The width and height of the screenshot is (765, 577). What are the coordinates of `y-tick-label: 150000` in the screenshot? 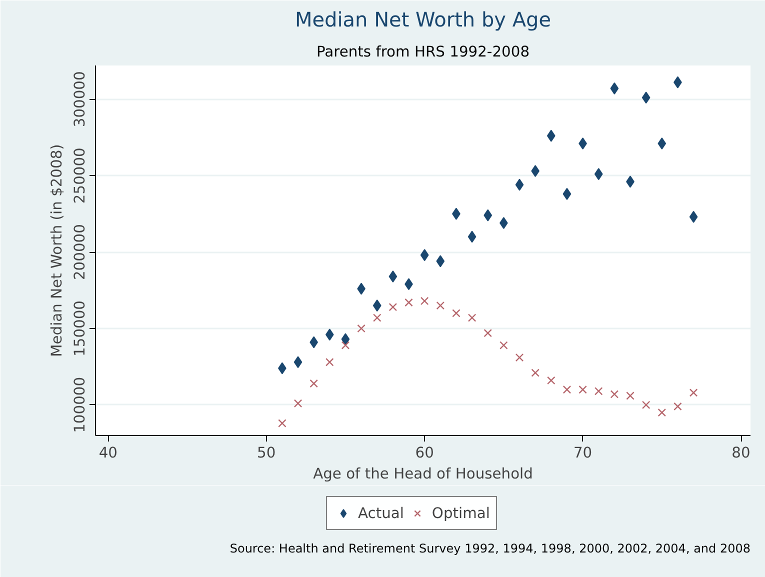 It's located at (80, 328).